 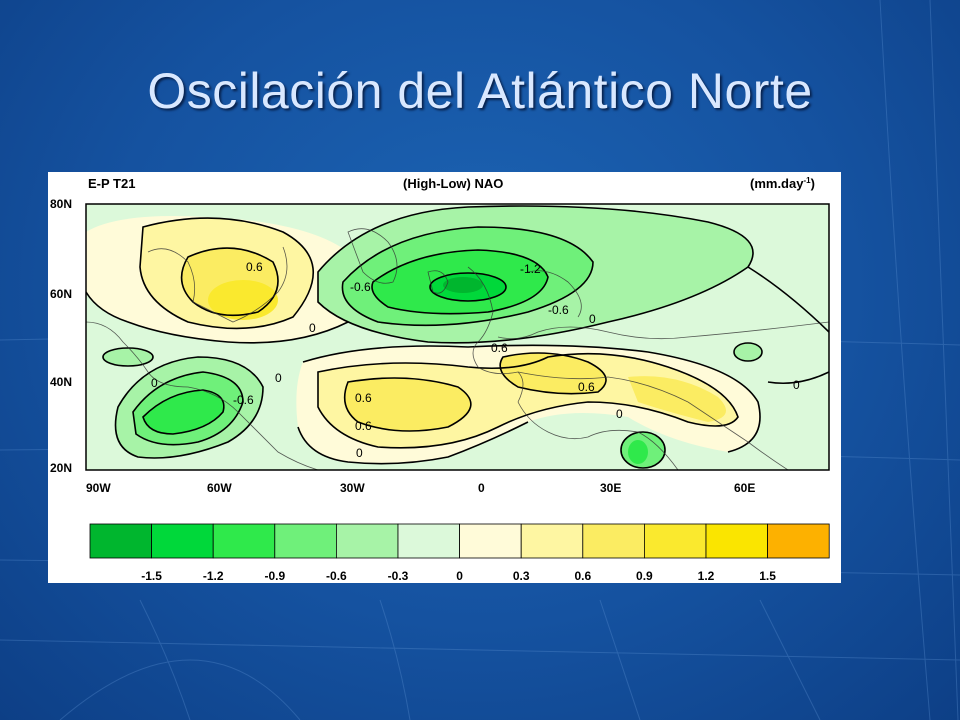 What do you see at coordinates (706, 576) in the screenshot?
I see `colorbar-label: 1.2` at bounding box center [706, 576].